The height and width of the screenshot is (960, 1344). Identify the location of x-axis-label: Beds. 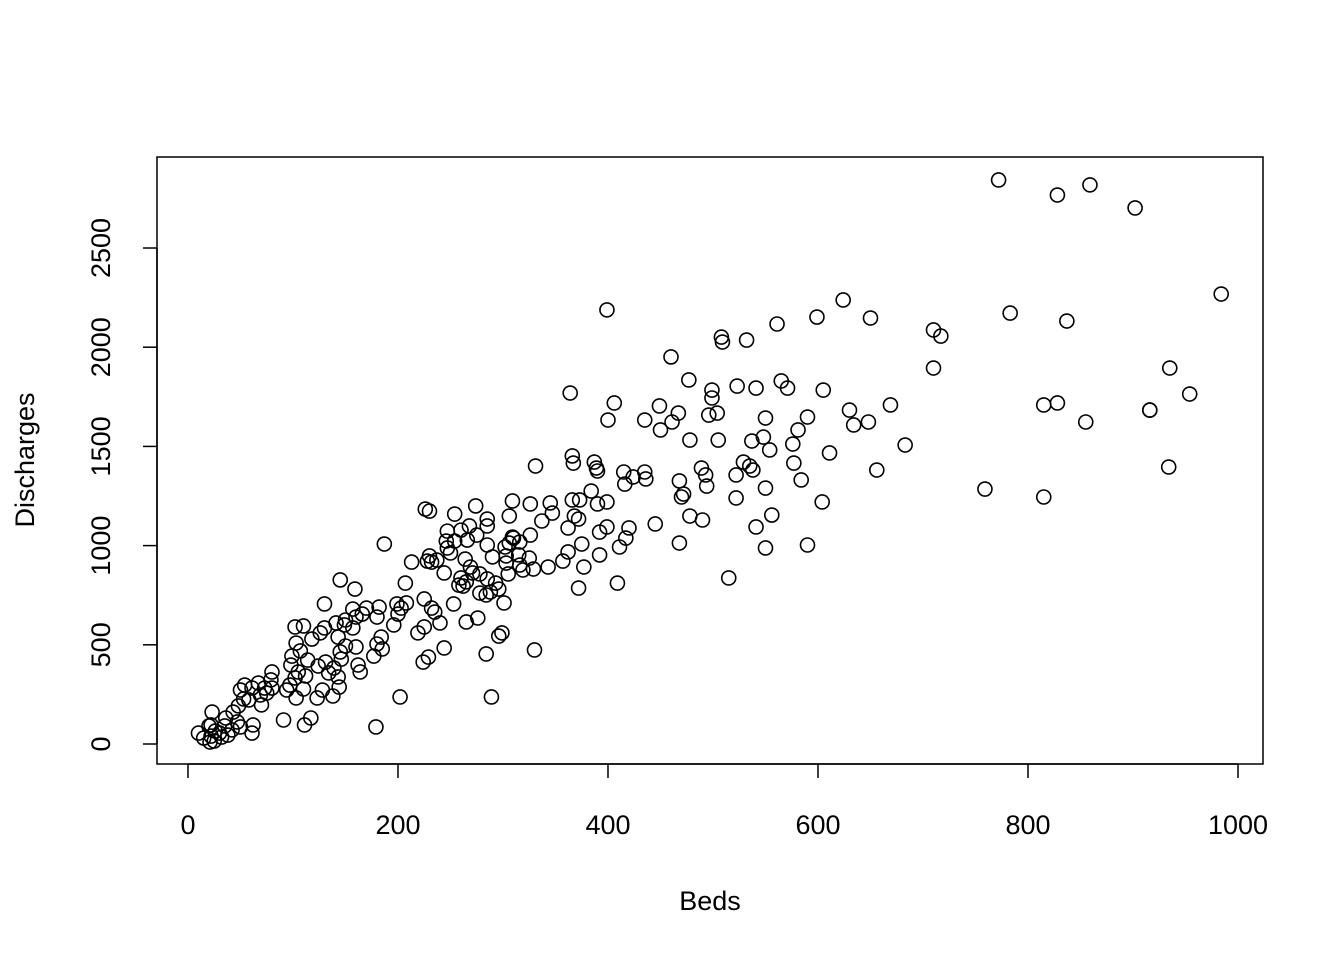
(710, 901).